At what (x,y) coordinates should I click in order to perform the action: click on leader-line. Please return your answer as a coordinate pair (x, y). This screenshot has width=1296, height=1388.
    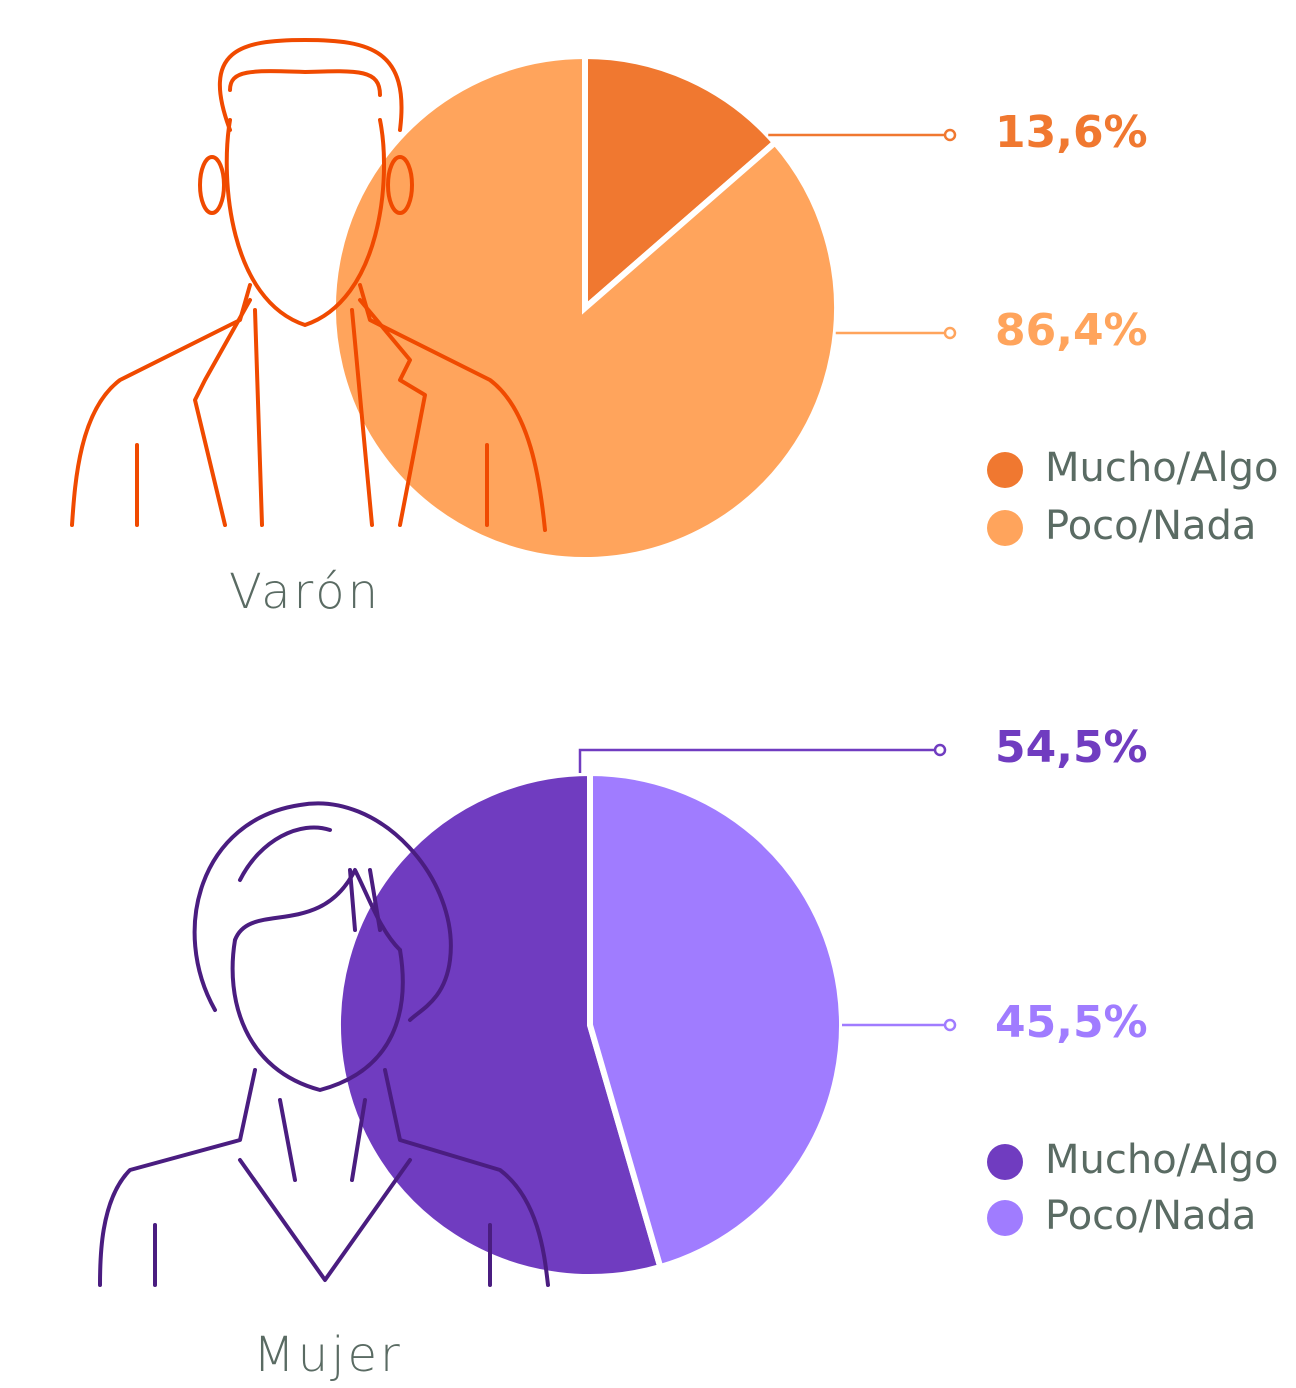
    Looking at the image, I should click on (756, 760).